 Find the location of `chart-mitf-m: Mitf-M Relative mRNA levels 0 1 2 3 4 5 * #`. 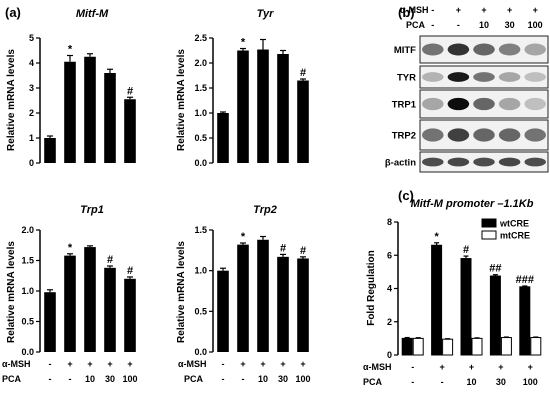

chart-mitf-m: Mitf-M Relative mRNA levels 0 1 2 3 4 5 * # is located at coordinates (71, 88).